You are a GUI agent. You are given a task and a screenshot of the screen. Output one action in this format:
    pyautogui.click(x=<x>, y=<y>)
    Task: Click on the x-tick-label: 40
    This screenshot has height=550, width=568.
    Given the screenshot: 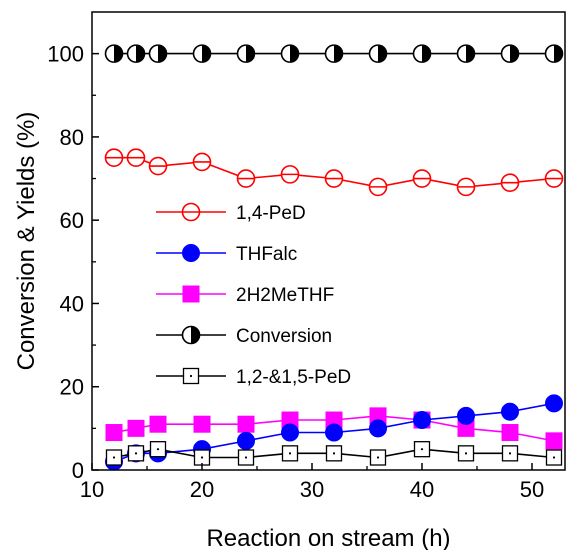 What is the action you would take?
    pyautogui.click(x=422, y=489)
    